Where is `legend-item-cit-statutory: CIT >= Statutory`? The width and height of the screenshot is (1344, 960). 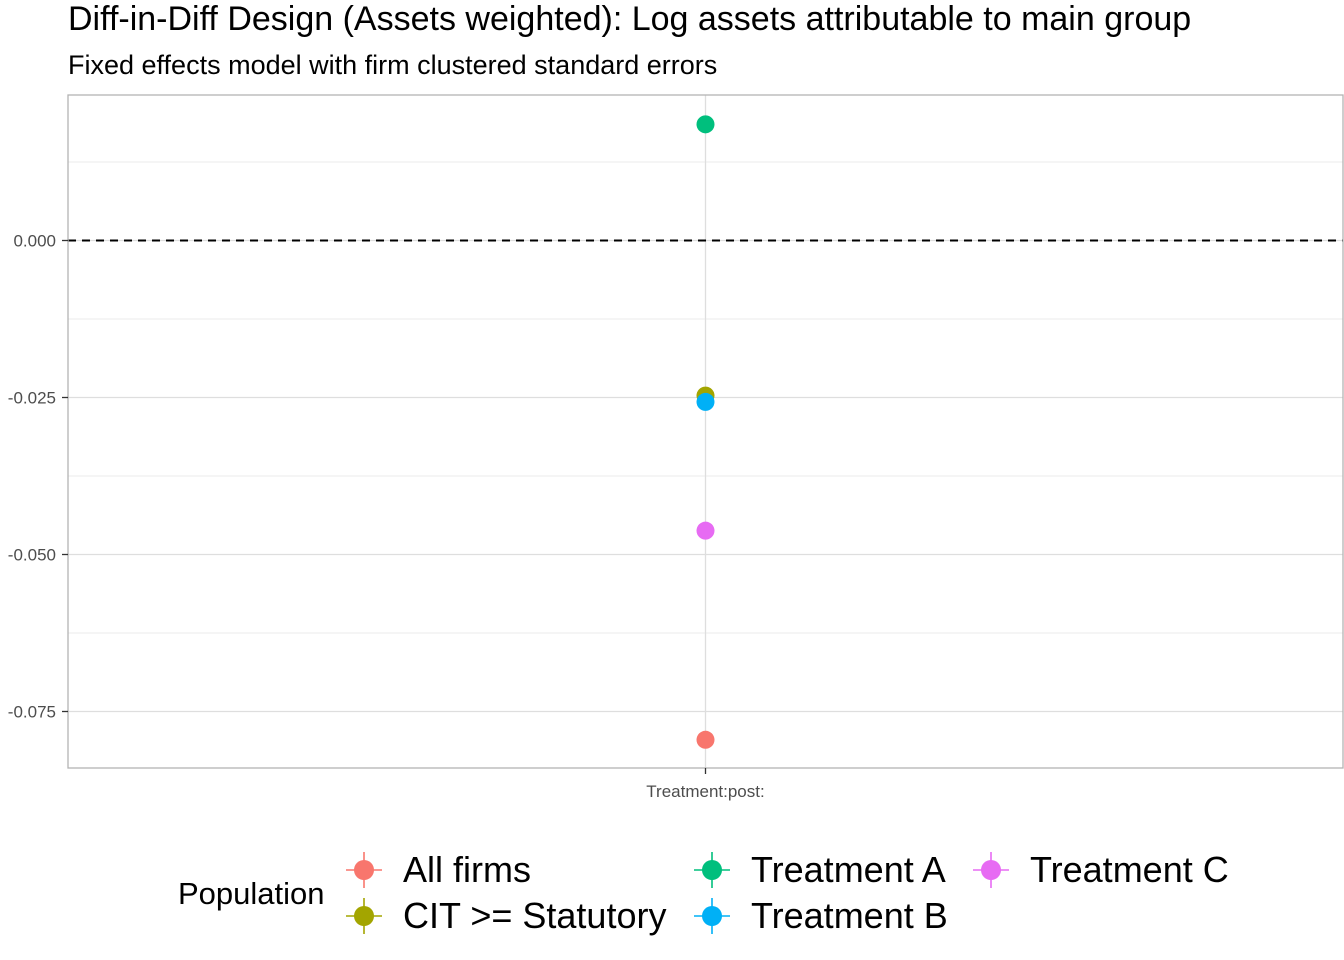
legend-item-cit-statutory: CIT >= Statutory is located at coordinates (506, 915).